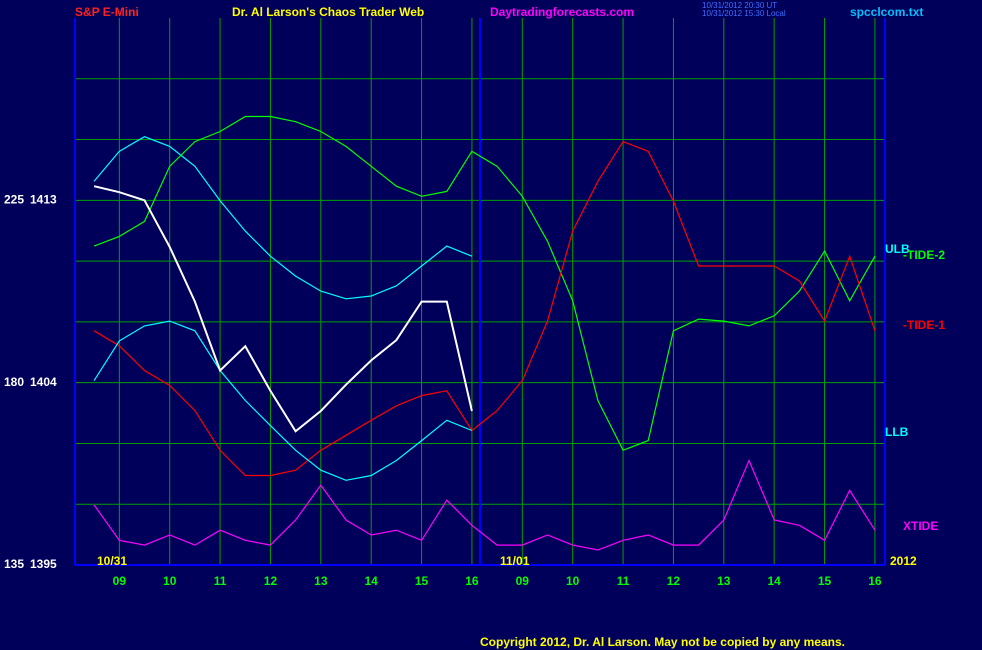 The width and height of the screenshot is (982, 650). Describe the element at coordinates (744, 13) in the screenshot. I see `time-local: 10/31/2012 15:30 Local` at that location.